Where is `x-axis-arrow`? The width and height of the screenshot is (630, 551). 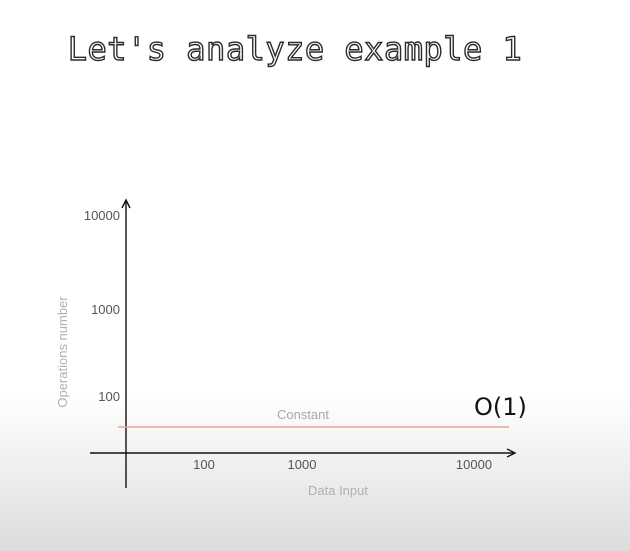 x-axis-arrow is located at coordinates (511, 453).